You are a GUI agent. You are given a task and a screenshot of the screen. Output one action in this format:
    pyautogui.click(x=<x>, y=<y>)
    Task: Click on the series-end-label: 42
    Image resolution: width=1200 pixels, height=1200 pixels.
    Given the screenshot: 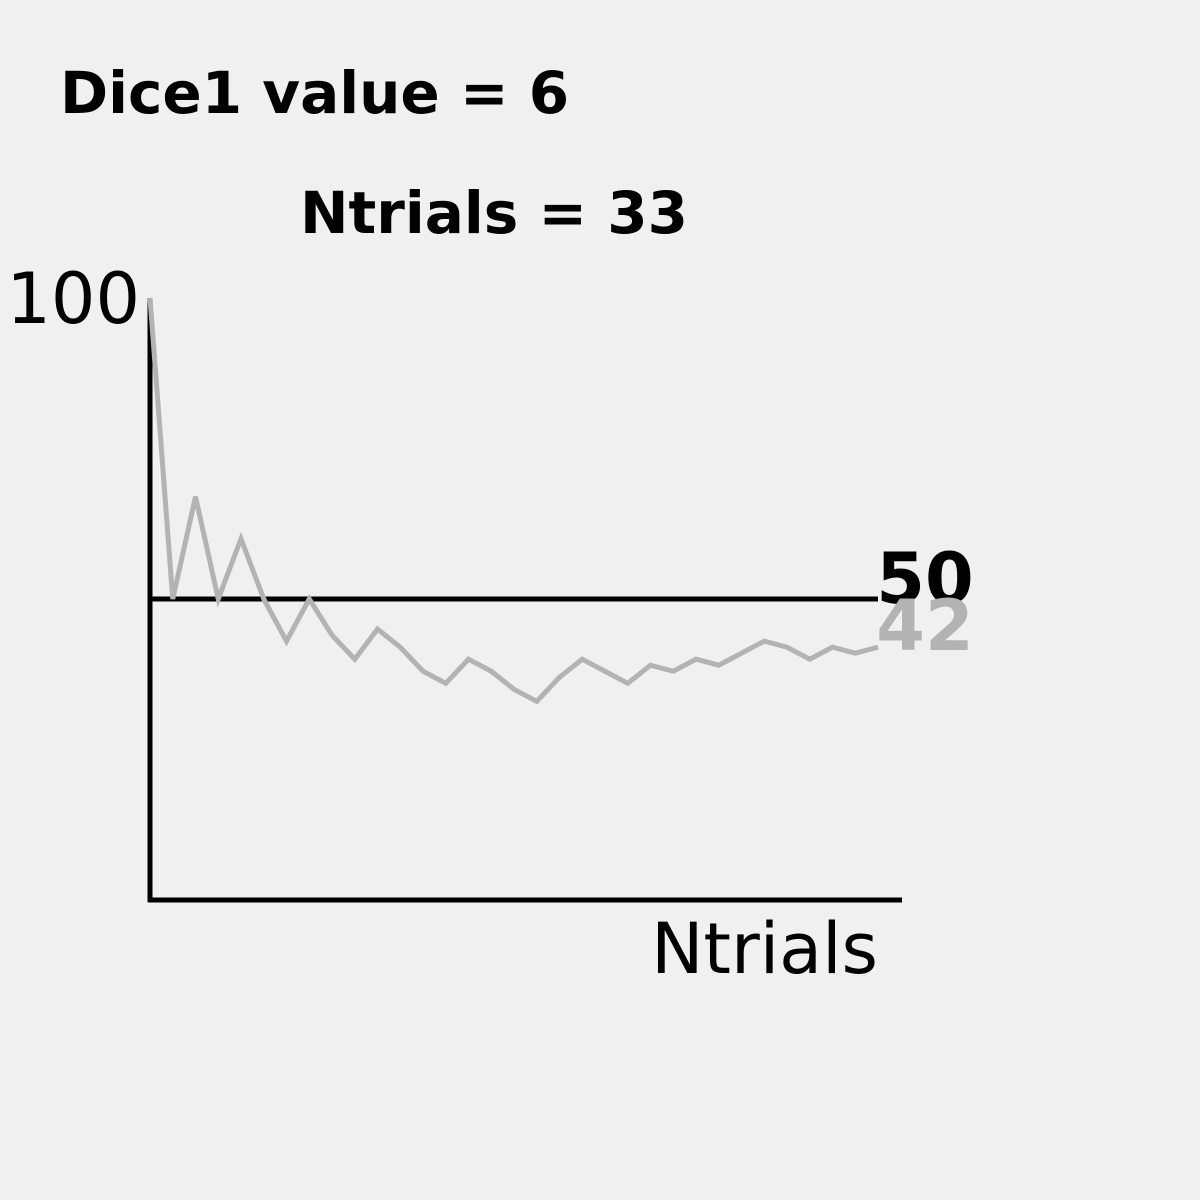 What is the action you would take?
    pyautogui.click(x=924, y=626)
    